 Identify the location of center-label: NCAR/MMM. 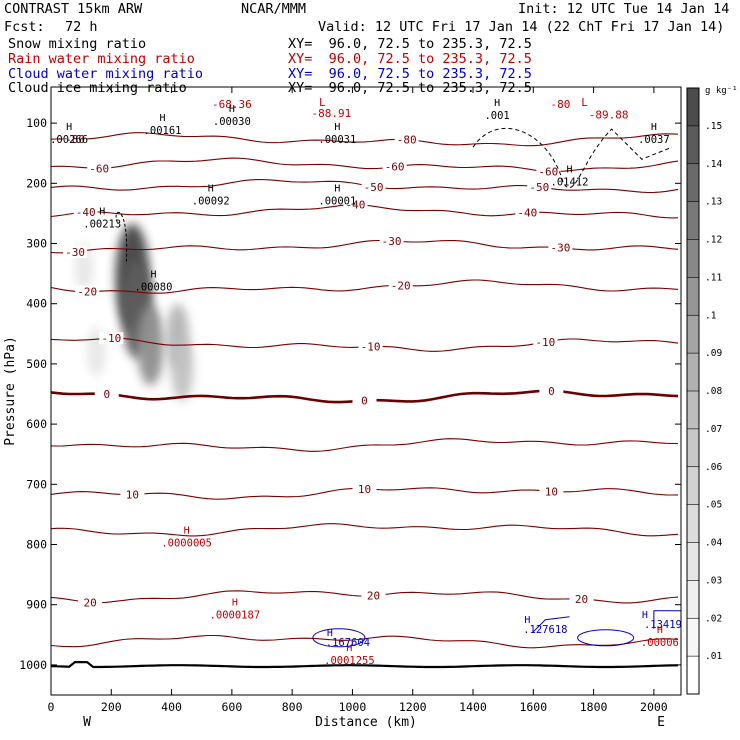
(274, 9).